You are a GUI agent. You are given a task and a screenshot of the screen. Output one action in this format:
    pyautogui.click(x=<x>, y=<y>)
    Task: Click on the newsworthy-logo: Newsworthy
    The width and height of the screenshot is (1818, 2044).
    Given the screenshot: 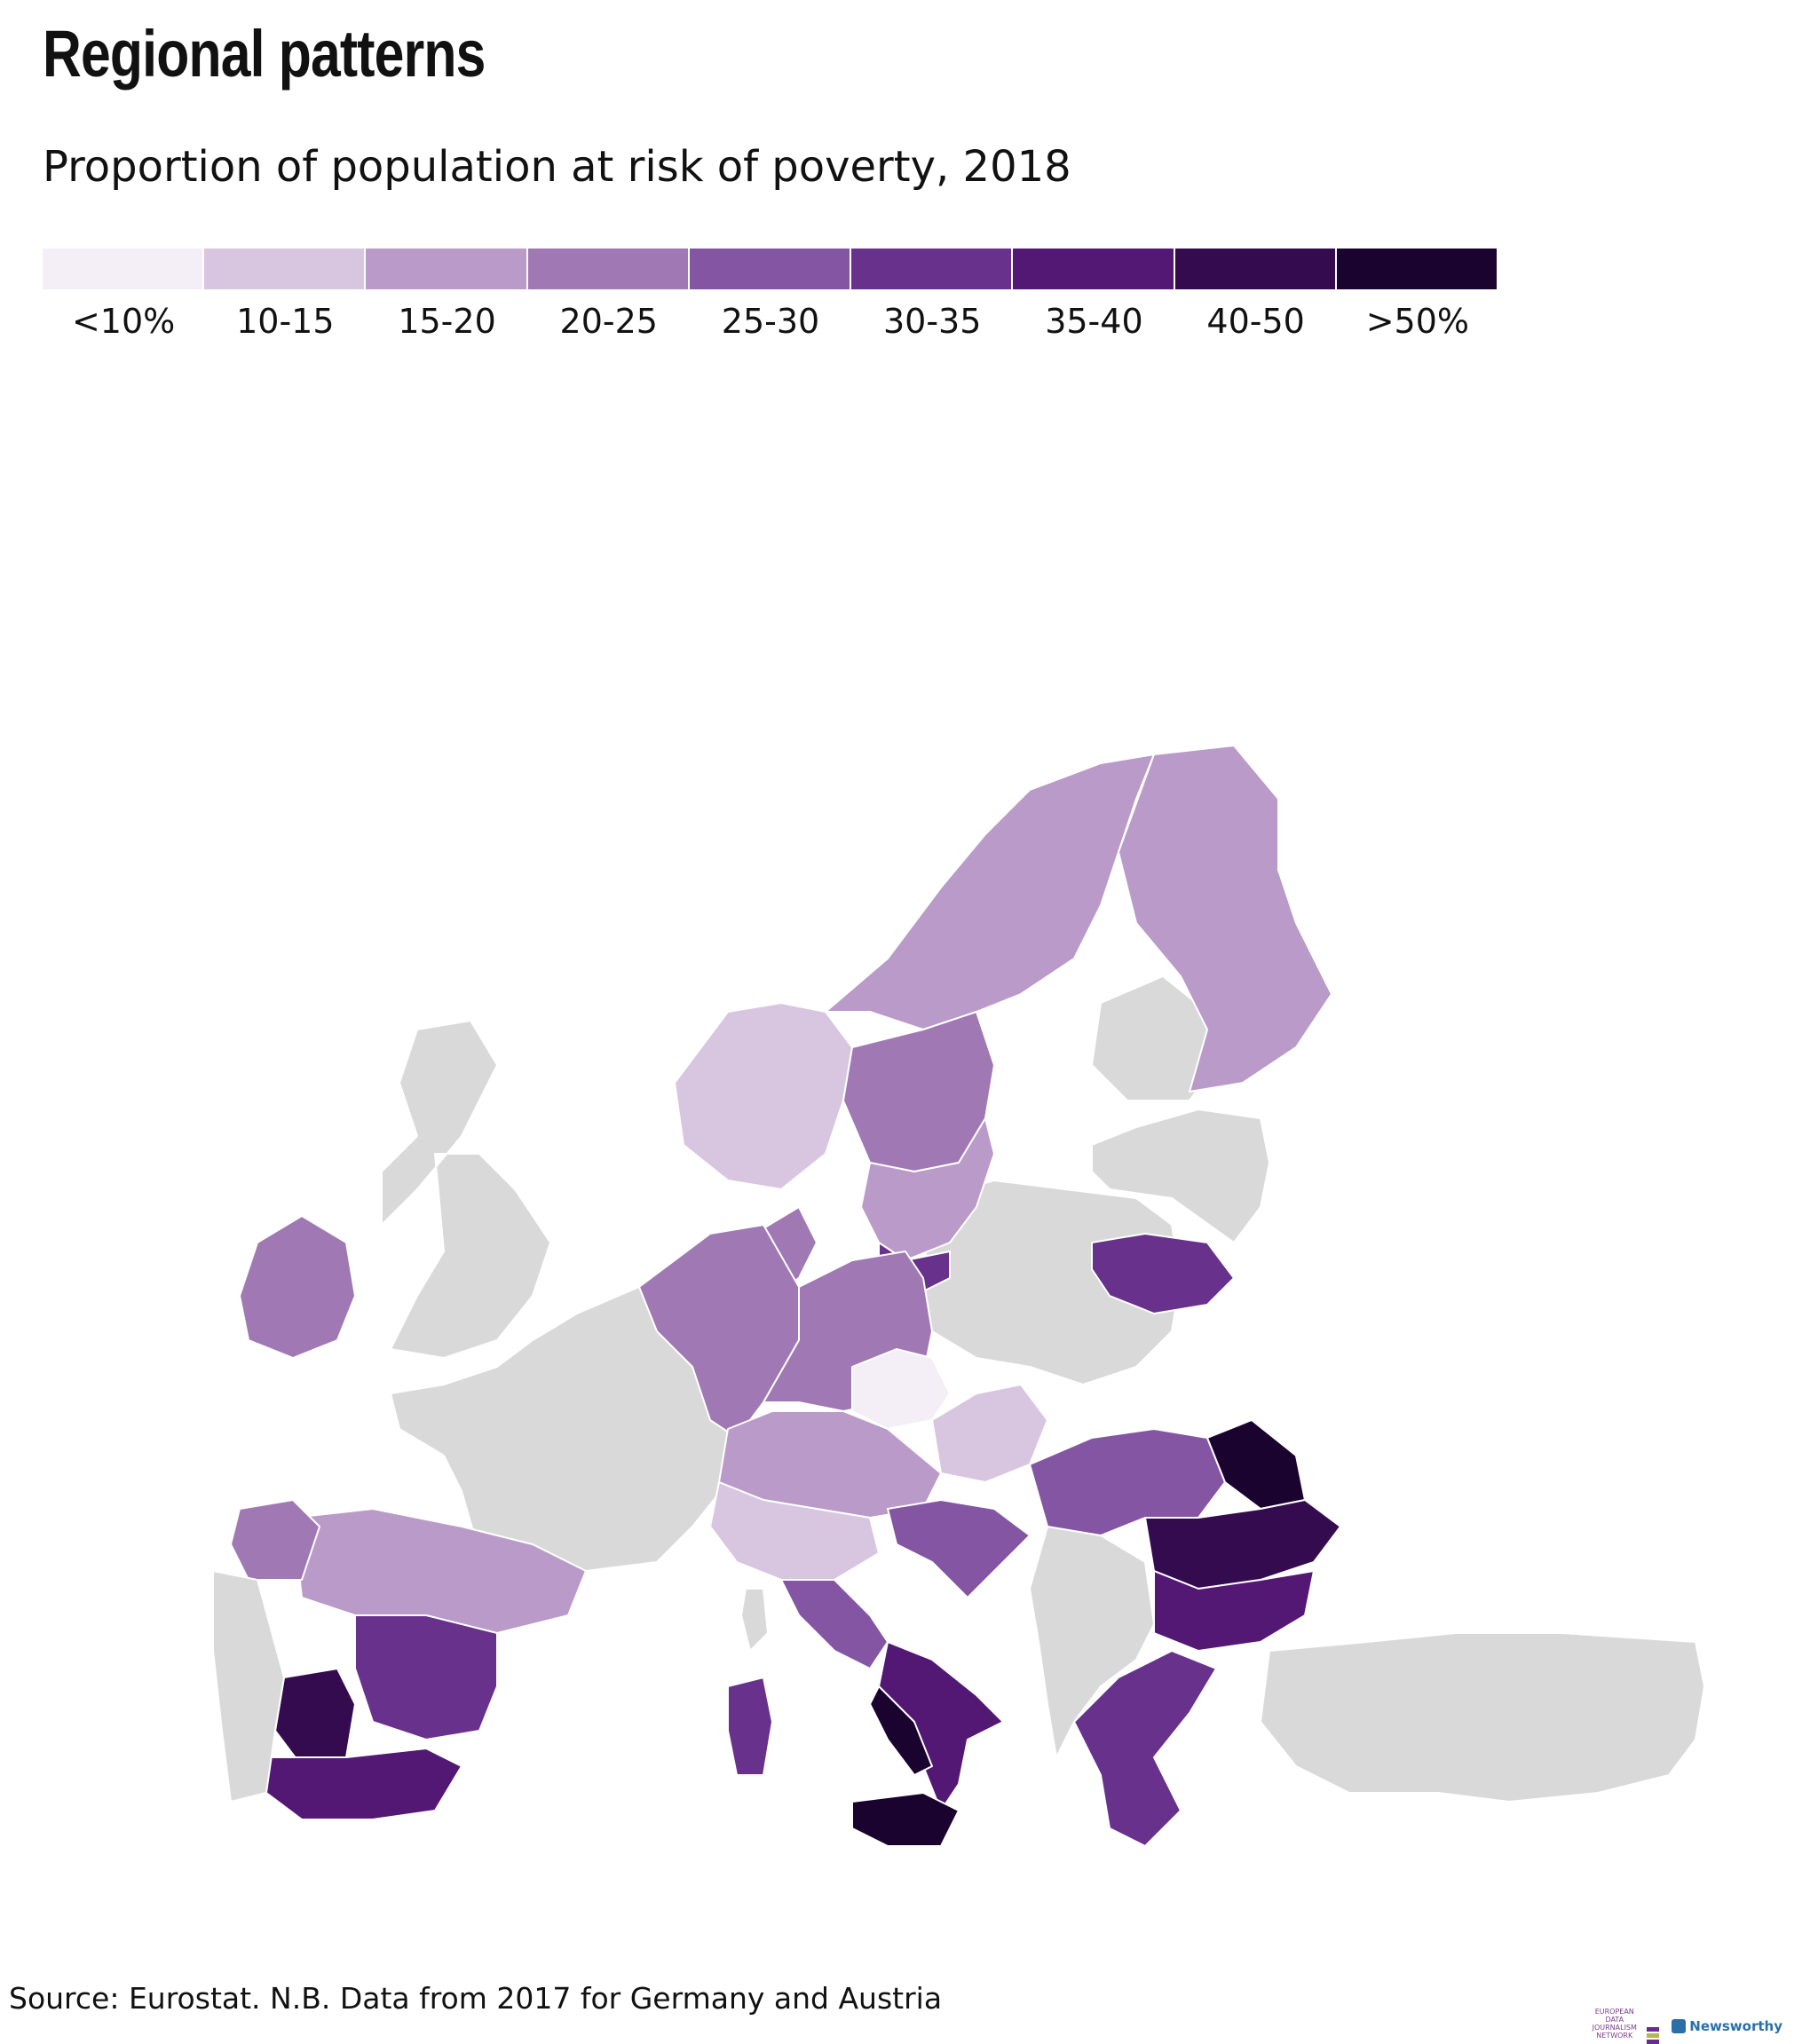 What is the action you would take?
    pyautogui.click(x=1727, y=2026)
    